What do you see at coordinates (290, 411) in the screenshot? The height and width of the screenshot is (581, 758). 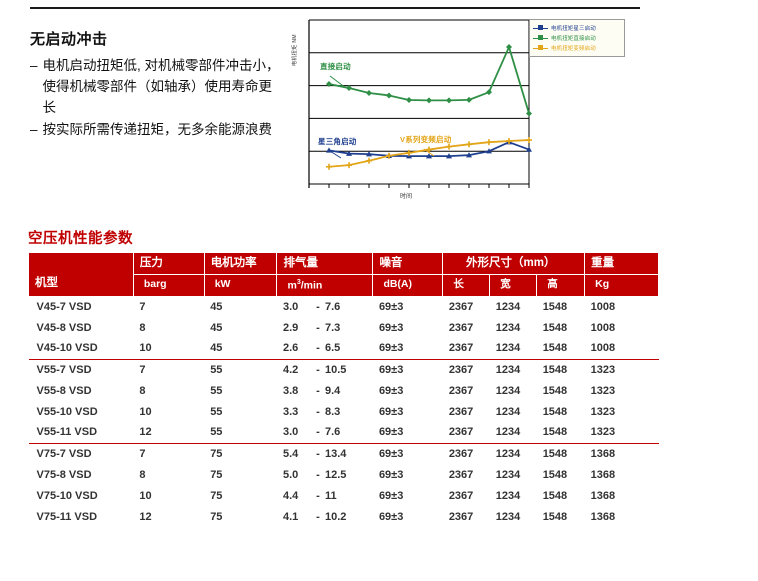 I see `flow-min: 3.3` at bounding box center [290, 411].